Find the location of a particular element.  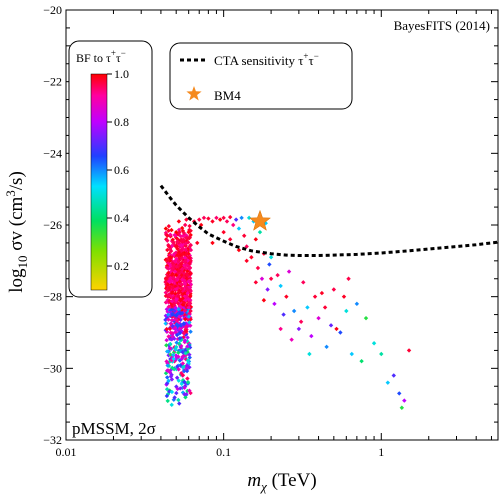

colorbar-title: BF to τ+τ− is located at coordinates (101, 56).